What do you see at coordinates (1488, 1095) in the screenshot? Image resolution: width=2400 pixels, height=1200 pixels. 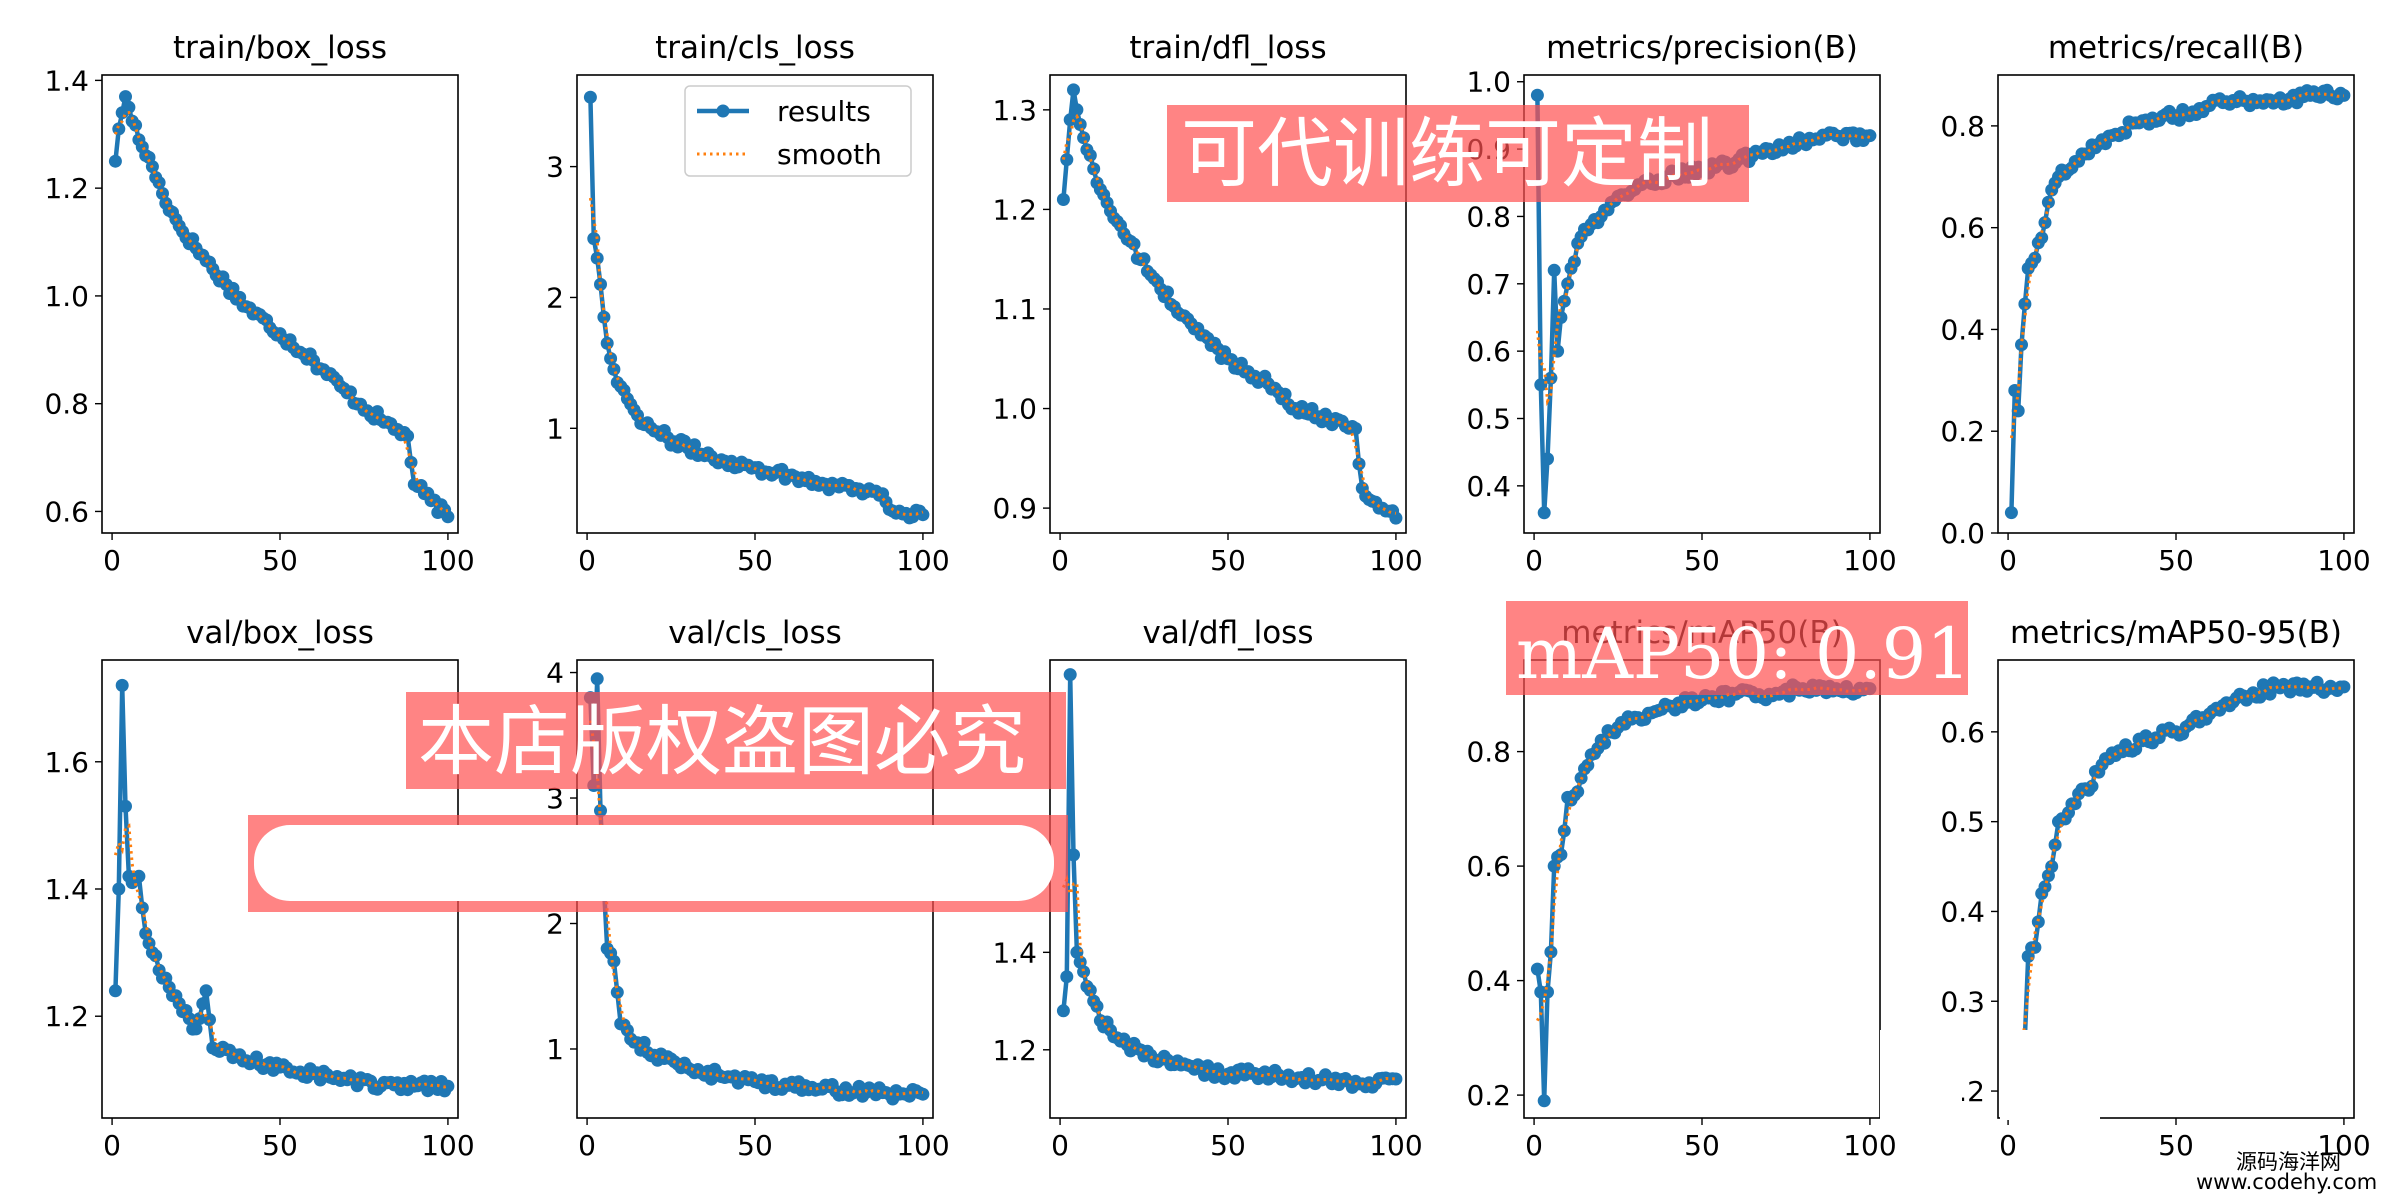 I see `y-tick-label: 0.2` at bounding box center [1488, 1095].